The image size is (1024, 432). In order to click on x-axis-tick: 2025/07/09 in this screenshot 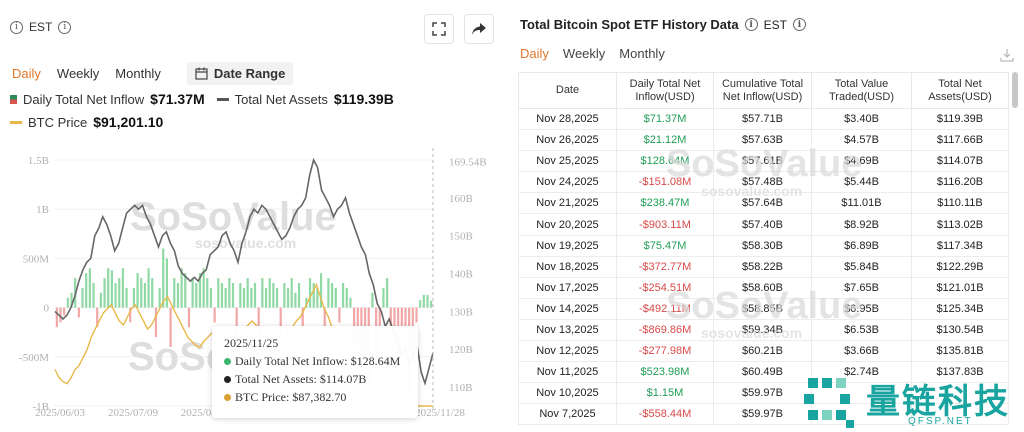, I will do `click(133, 413)`.